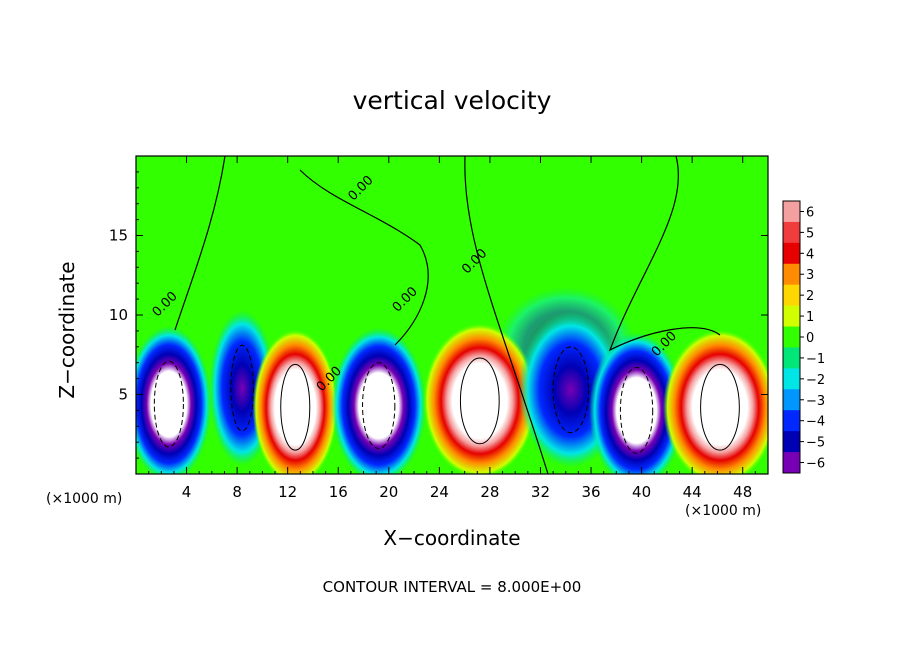 The height and width of the screenshot is (654, 904). I want to click on x-tick-label-20: 20, so click(388, 492).